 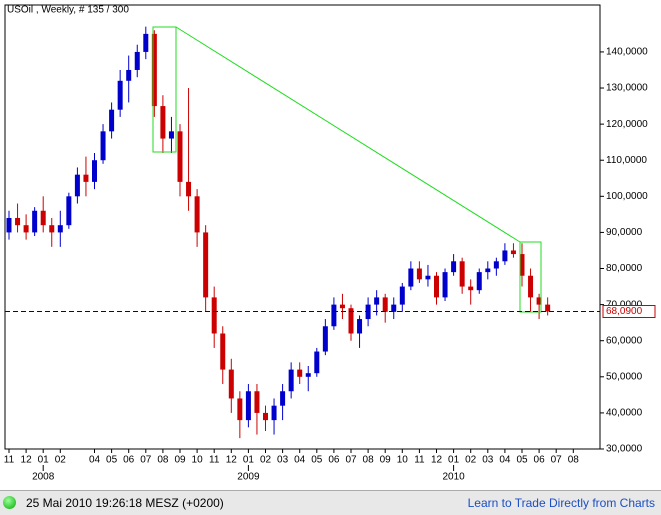 What do you see at coordinates (624, 304) in the screenshot?
I see `y-tick-label: 70,0000` at bounding box center [624, 304].